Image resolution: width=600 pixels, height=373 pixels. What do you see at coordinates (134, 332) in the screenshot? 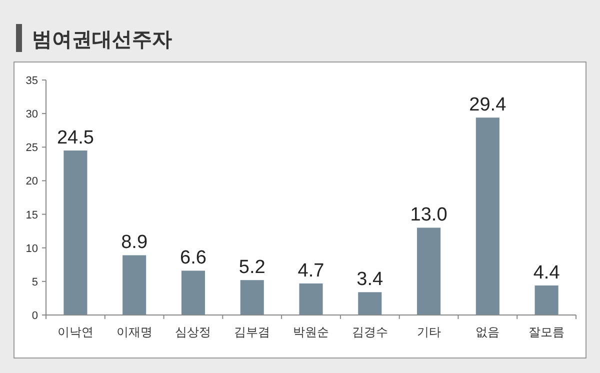
I see `x-tick-label: 이재명` at bounding box center [134, 332].